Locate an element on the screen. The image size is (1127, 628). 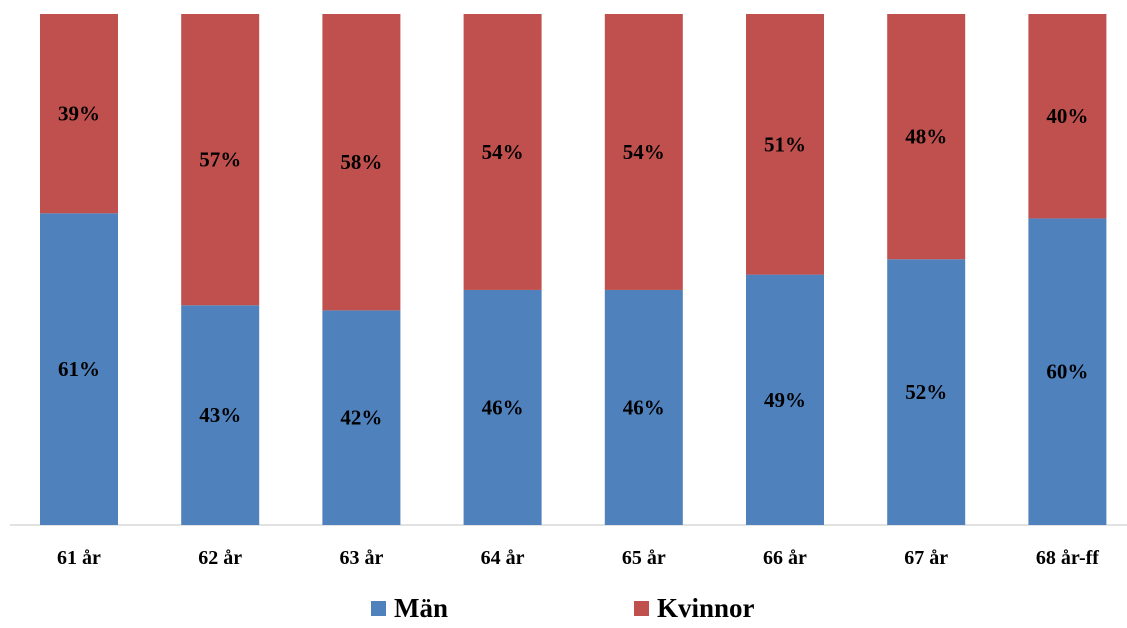
data-label-kvinnor-1: 57% is located at coordinates (220, 160).